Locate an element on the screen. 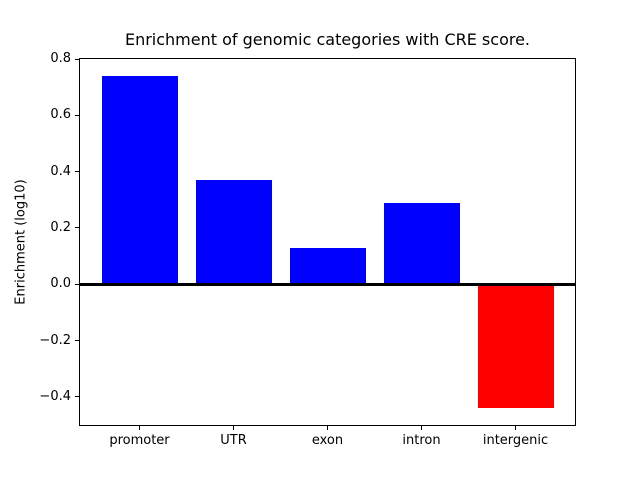  x-tick-label-intron: intron is located at coordinates (421, 440).